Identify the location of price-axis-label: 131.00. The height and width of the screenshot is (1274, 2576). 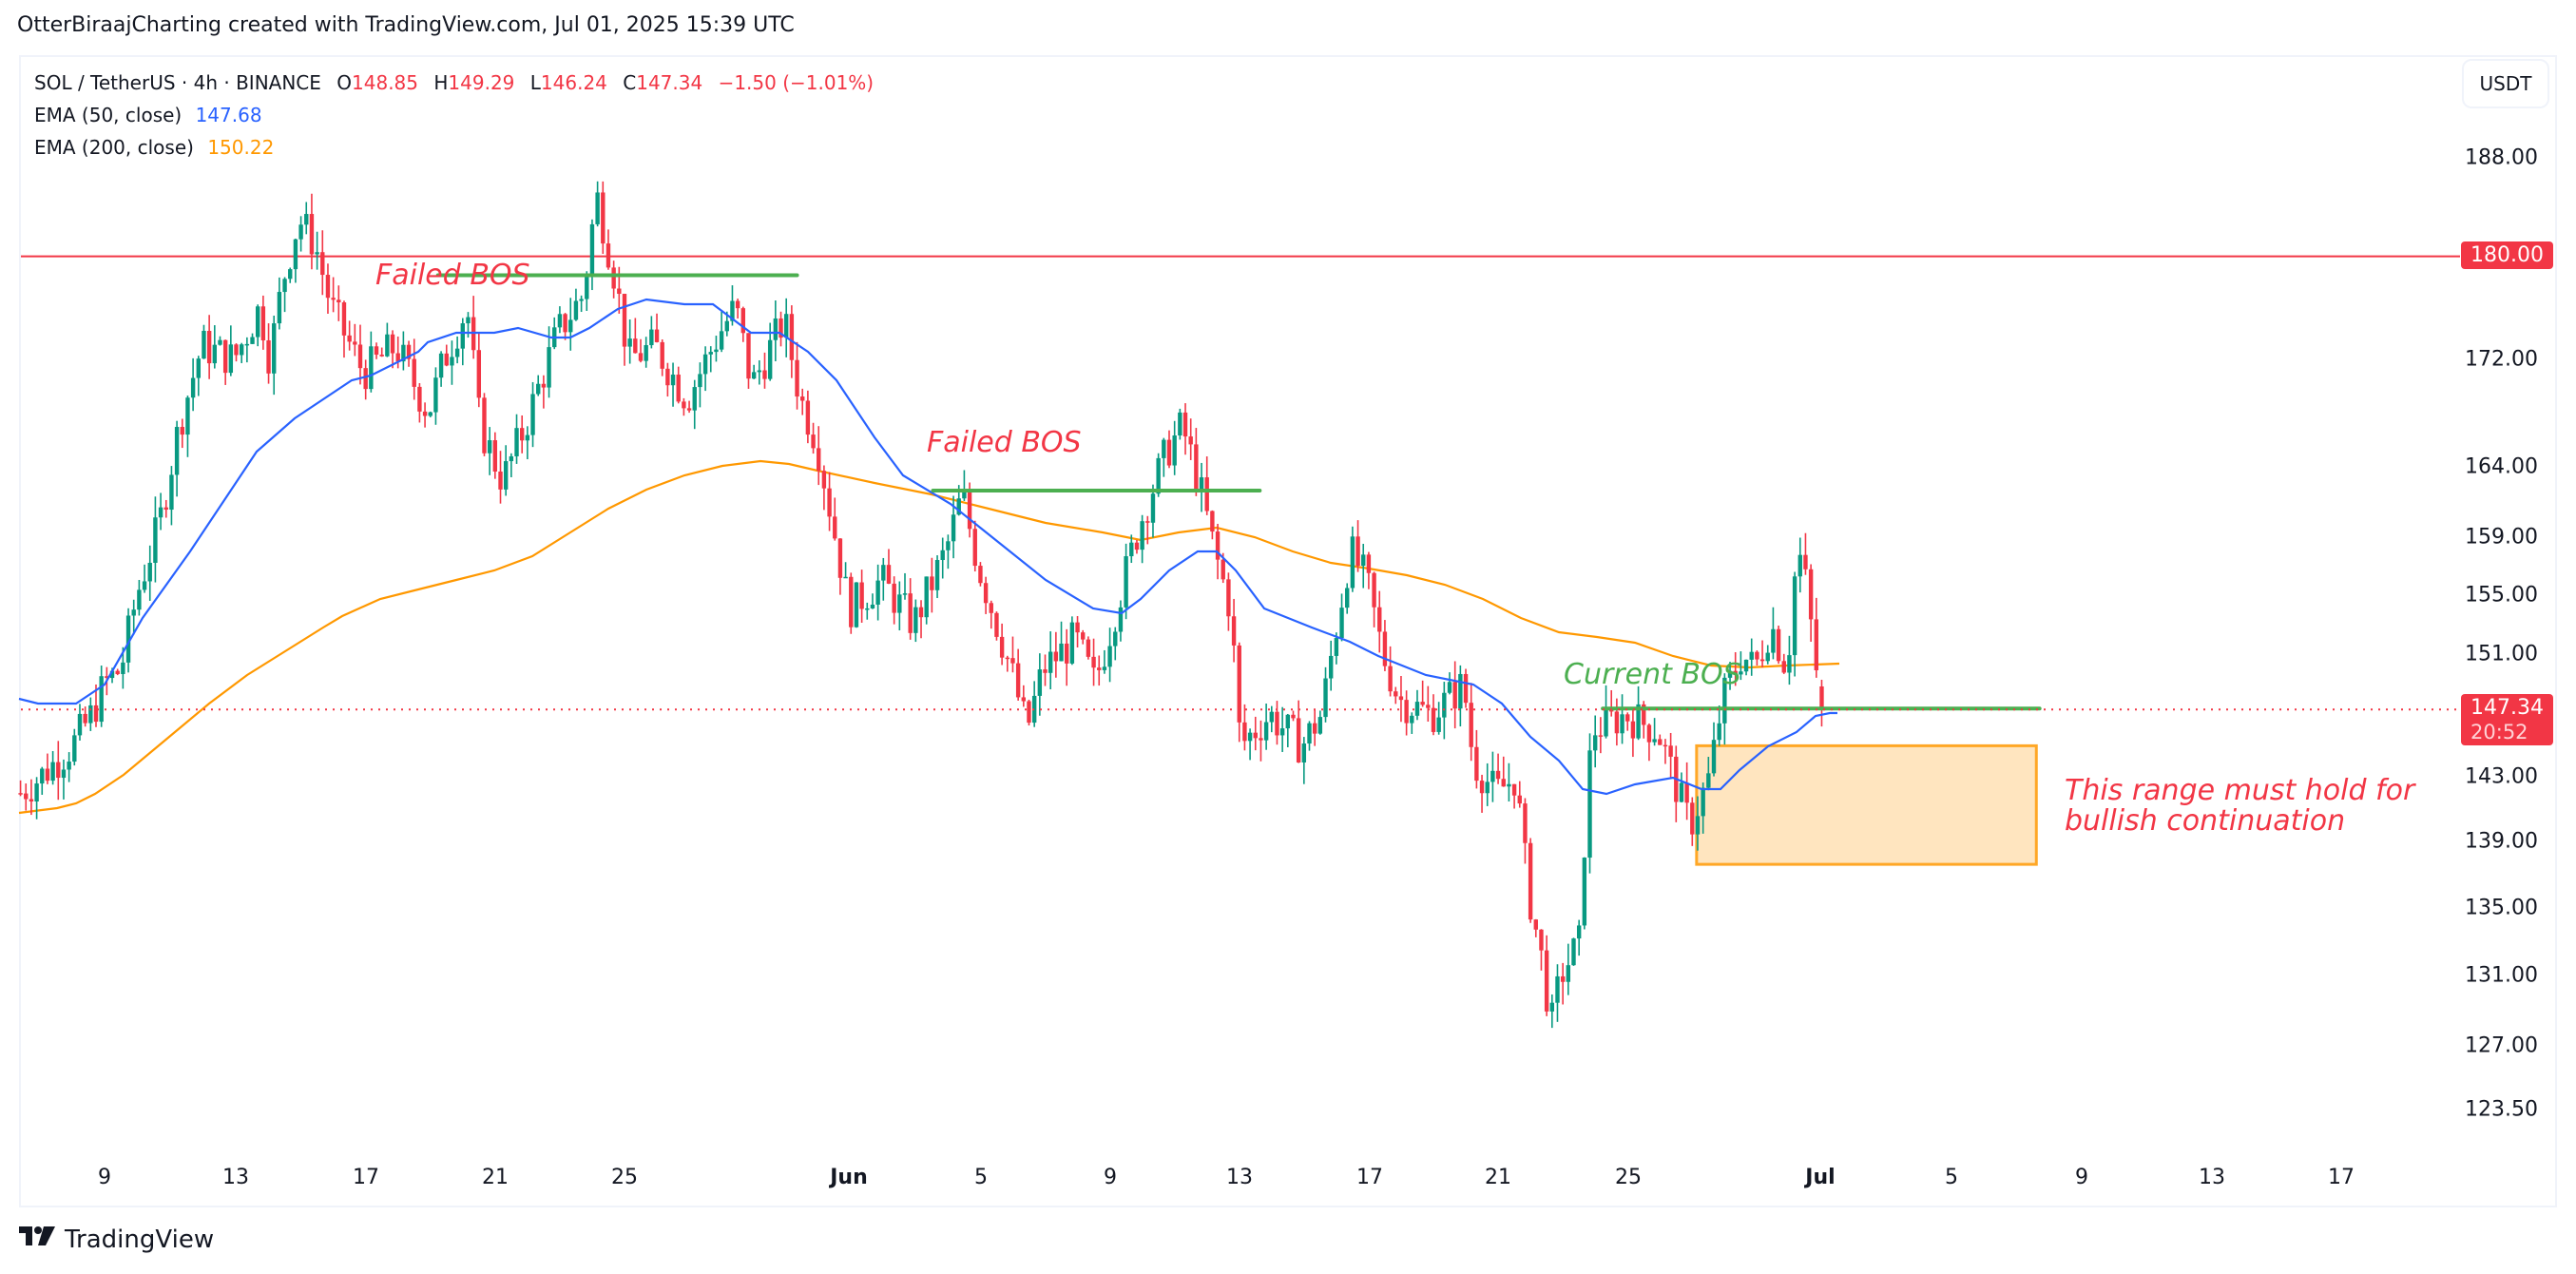
(2501, 975).